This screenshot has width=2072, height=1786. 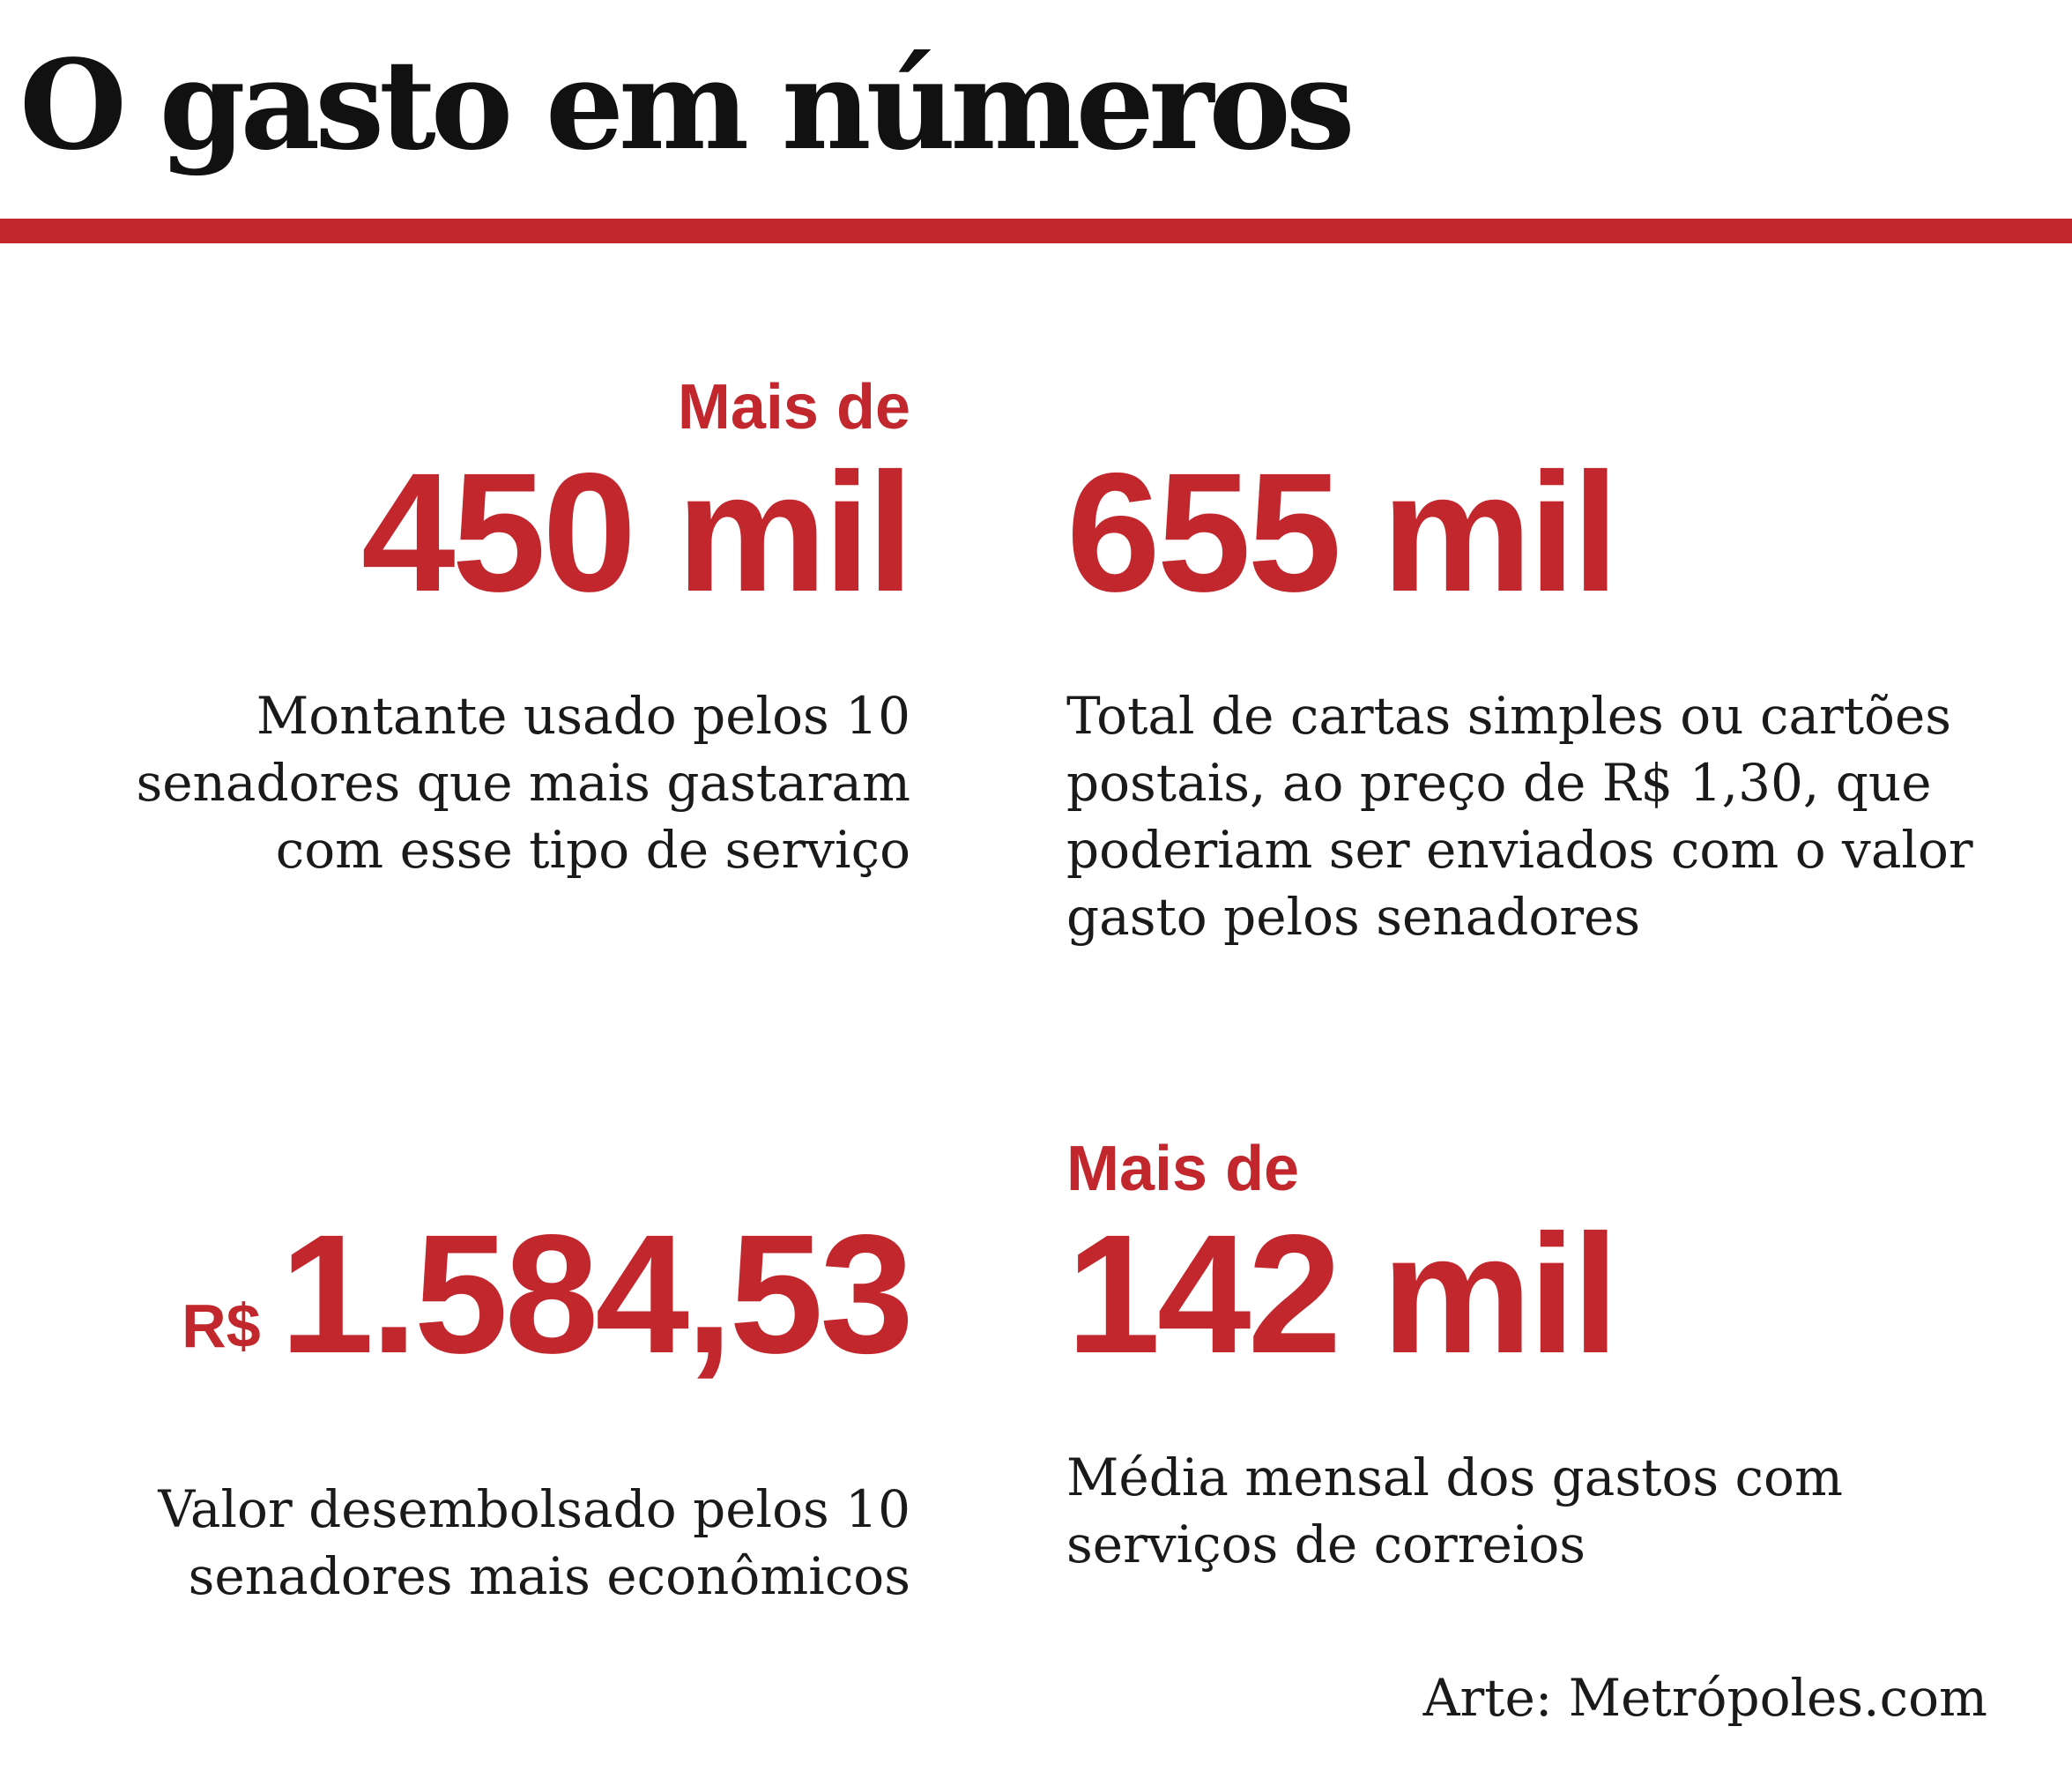 I want to click on stat-description-line: Montante usado pelos 10, so click(x=583, y=716).